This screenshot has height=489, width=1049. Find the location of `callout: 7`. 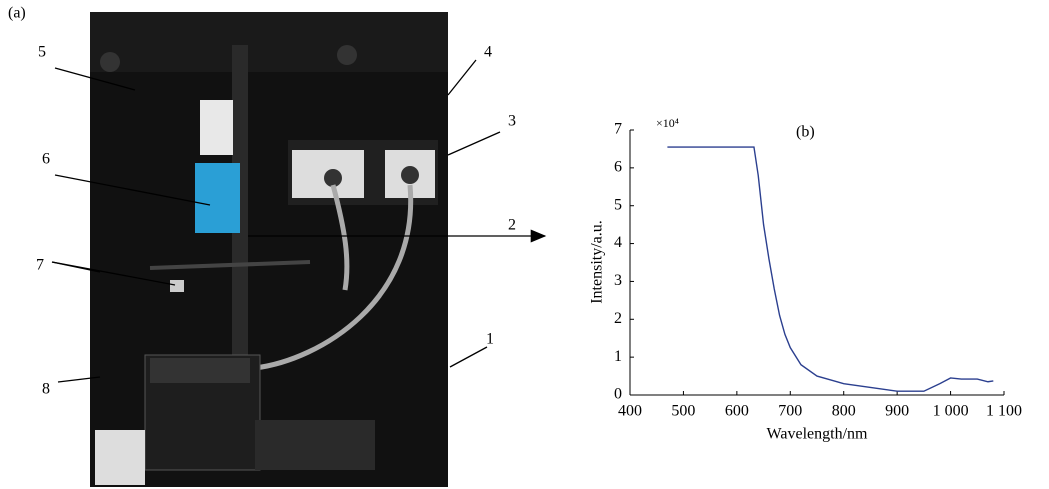

callout: 7 is located at coordinates (40, 265).